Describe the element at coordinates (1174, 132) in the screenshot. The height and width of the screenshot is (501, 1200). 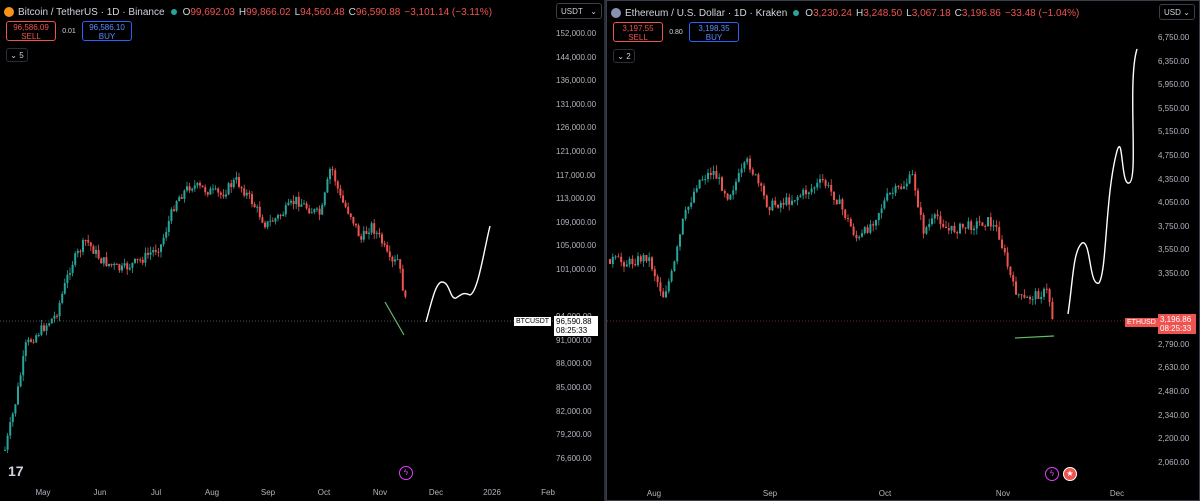
I see `price-tick-label: 5,150.00` at that location.